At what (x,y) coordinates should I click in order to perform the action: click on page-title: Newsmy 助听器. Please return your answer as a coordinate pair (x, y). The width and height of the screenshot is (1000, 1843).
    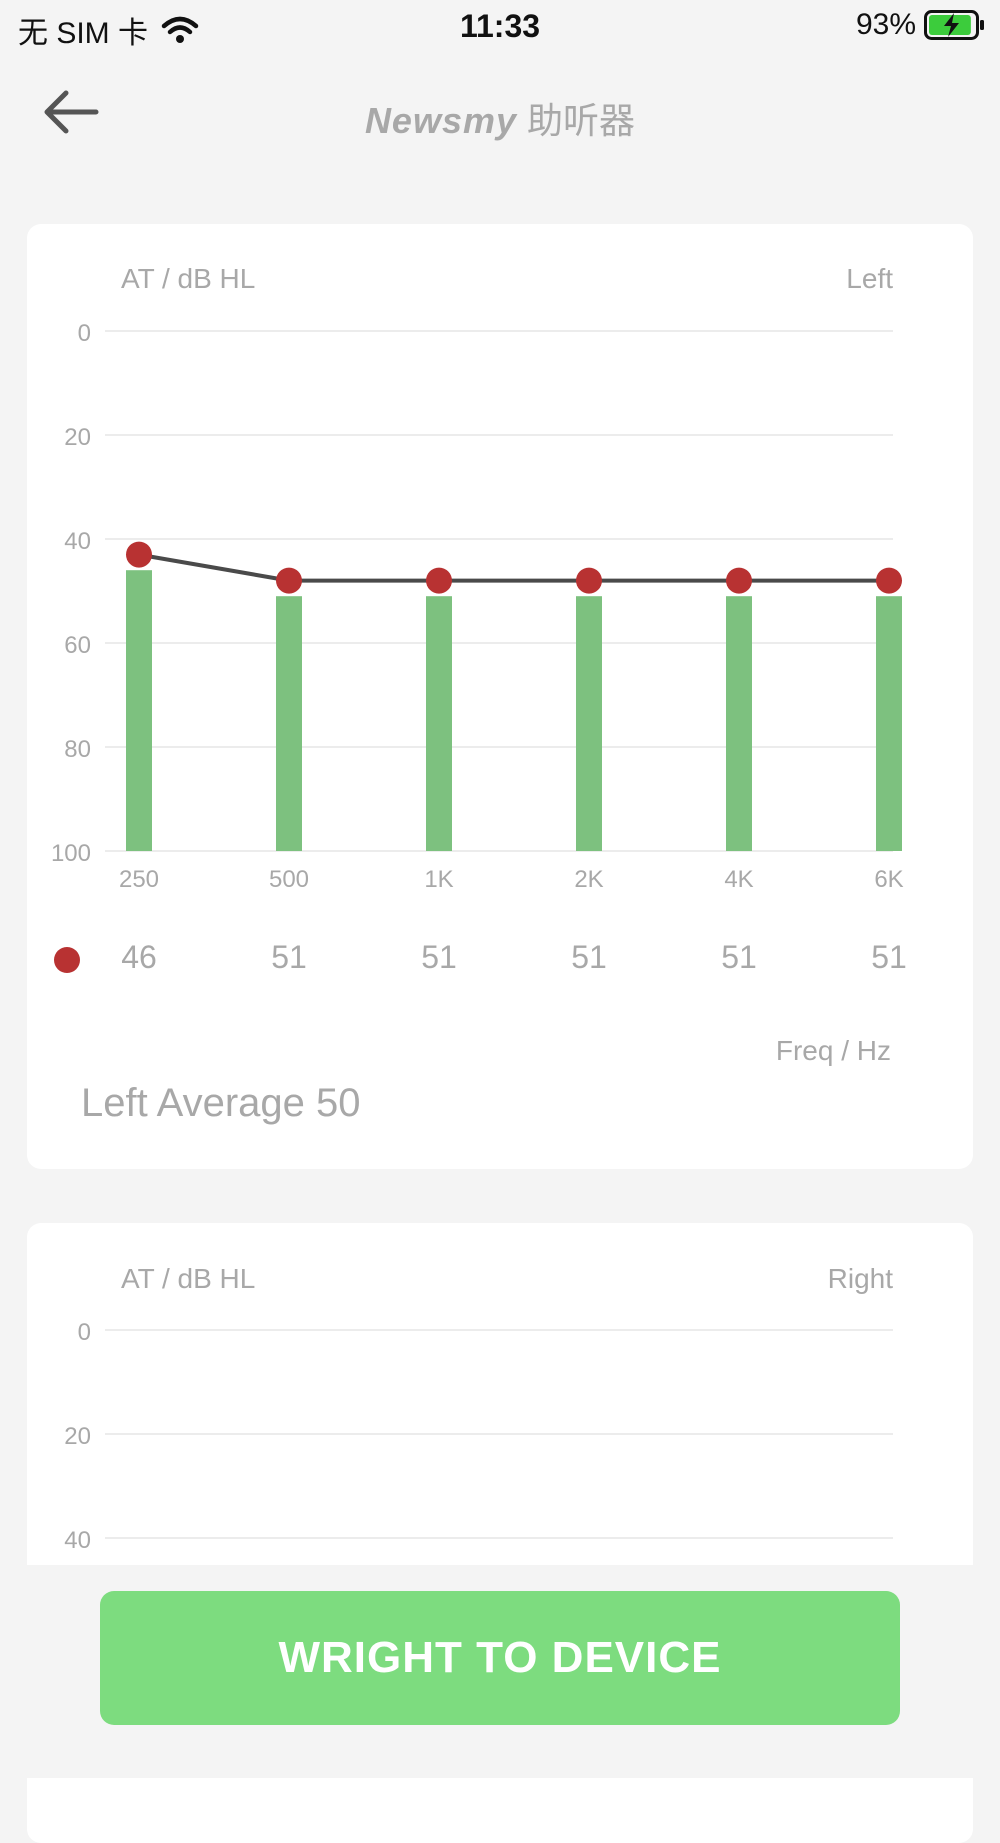
    Looking at the image, I should click on (500, 118).